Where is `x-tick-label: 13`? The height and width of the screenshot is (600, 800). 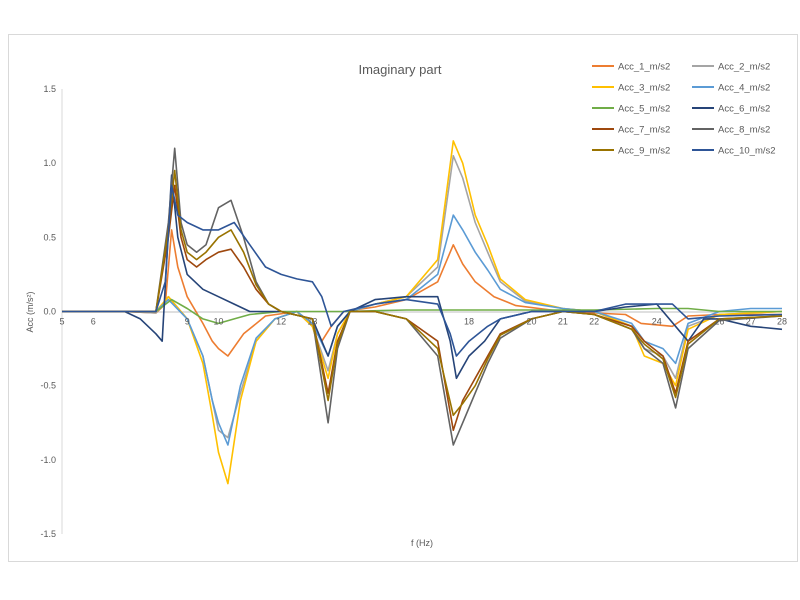
x-tick-label: 13 is located at coordinates (312, 322).